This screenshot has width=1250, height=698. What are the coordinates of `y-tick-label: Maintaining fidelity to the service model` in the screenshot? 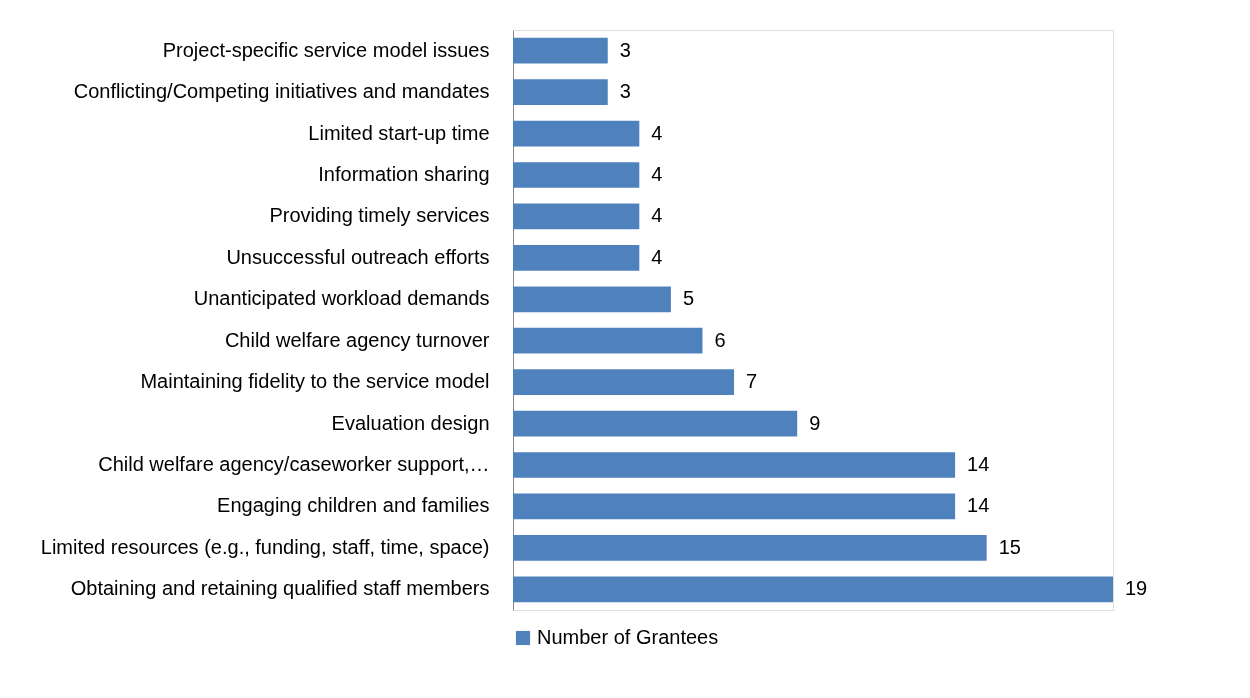 It's located at (315, 381).